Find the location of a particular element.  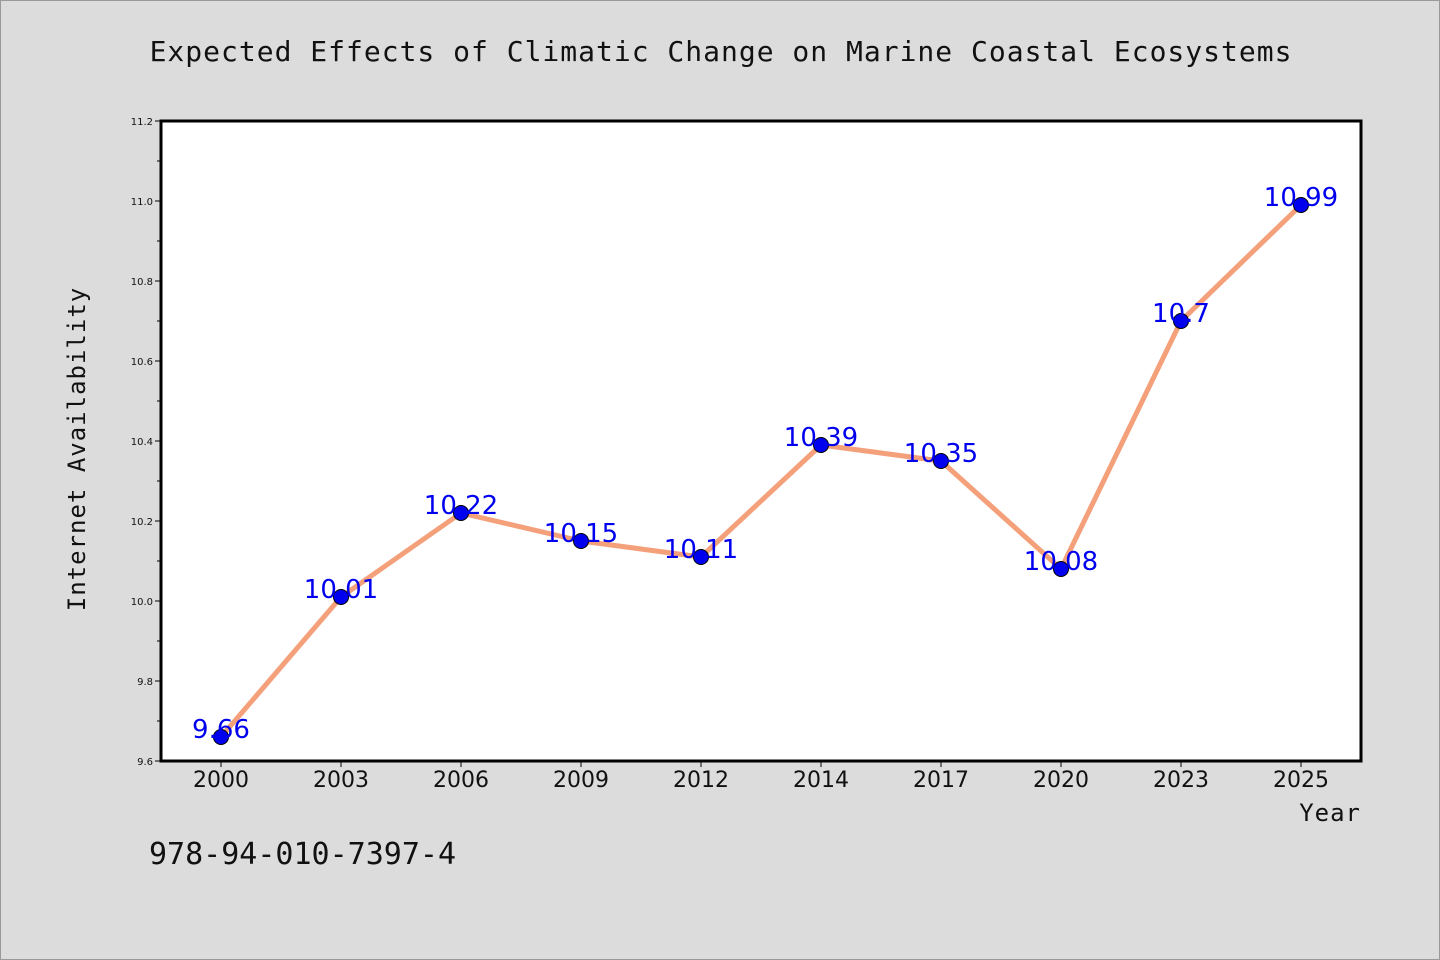

data-label: 10.39 is located at coordinates (821, 438).